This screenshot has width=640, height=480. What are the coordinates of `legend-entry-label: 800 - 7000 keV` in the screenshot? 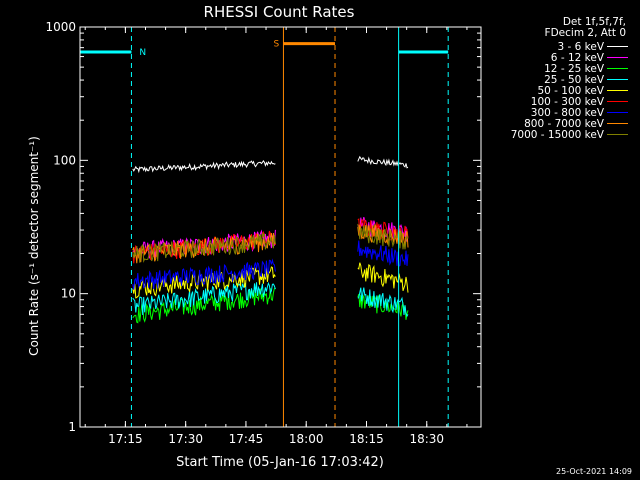 It's located at (564, 124).